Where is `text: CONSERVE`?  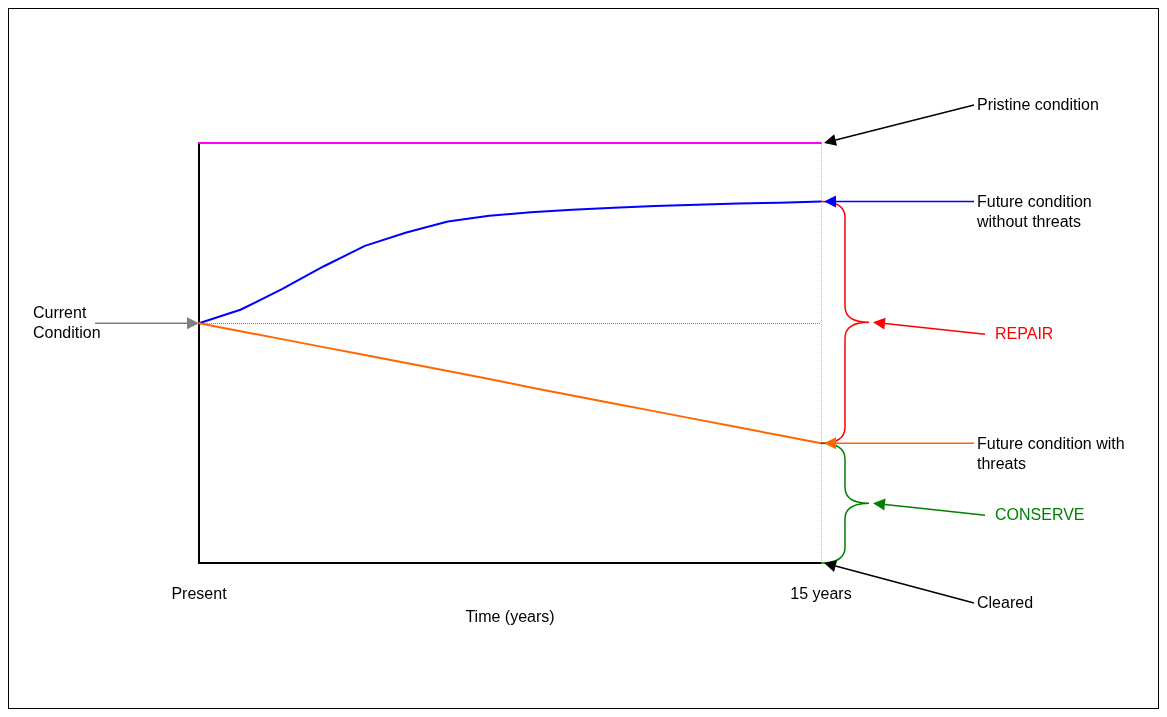 text: CONSERVE is located at coordinates (1040, 515).